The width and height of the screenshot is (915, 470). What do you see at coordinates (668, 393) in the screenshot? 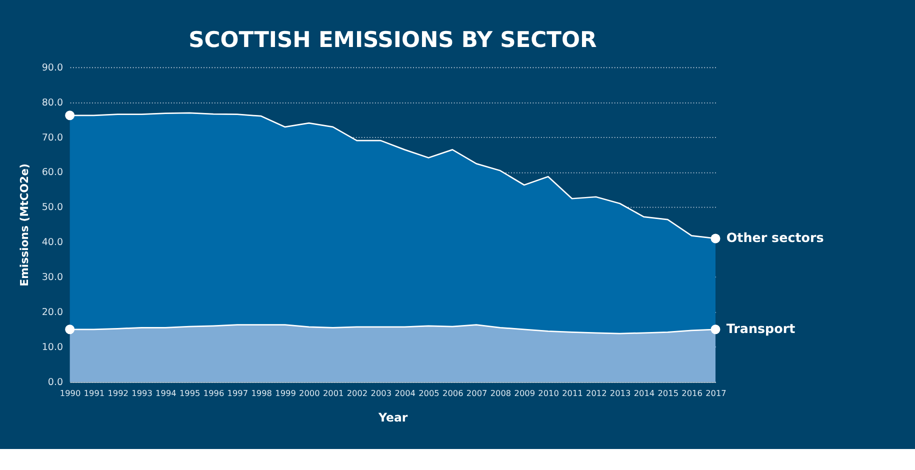
I see `x-tick-label: 2015` at bounding box center [668, 393].